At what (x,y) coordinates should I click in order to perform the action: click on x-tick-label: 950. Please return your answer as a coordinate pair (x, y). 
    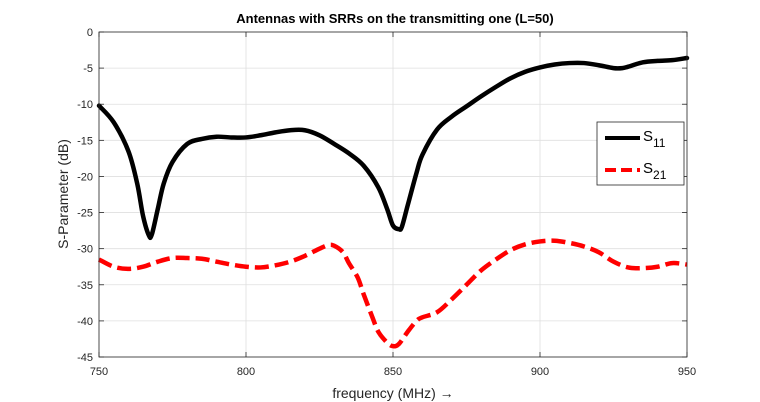
    Looking at the image, I should click on (687, 372).